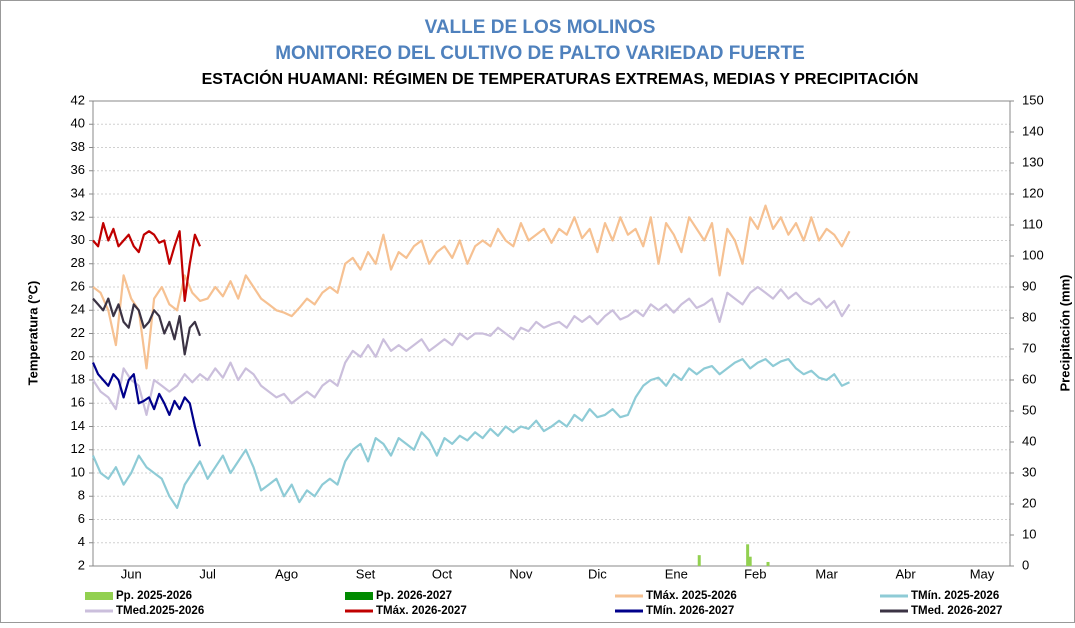 The height and width of the screenshot is (628, 1075). I want to click on y-tick-label: 4, so click(81, 541).